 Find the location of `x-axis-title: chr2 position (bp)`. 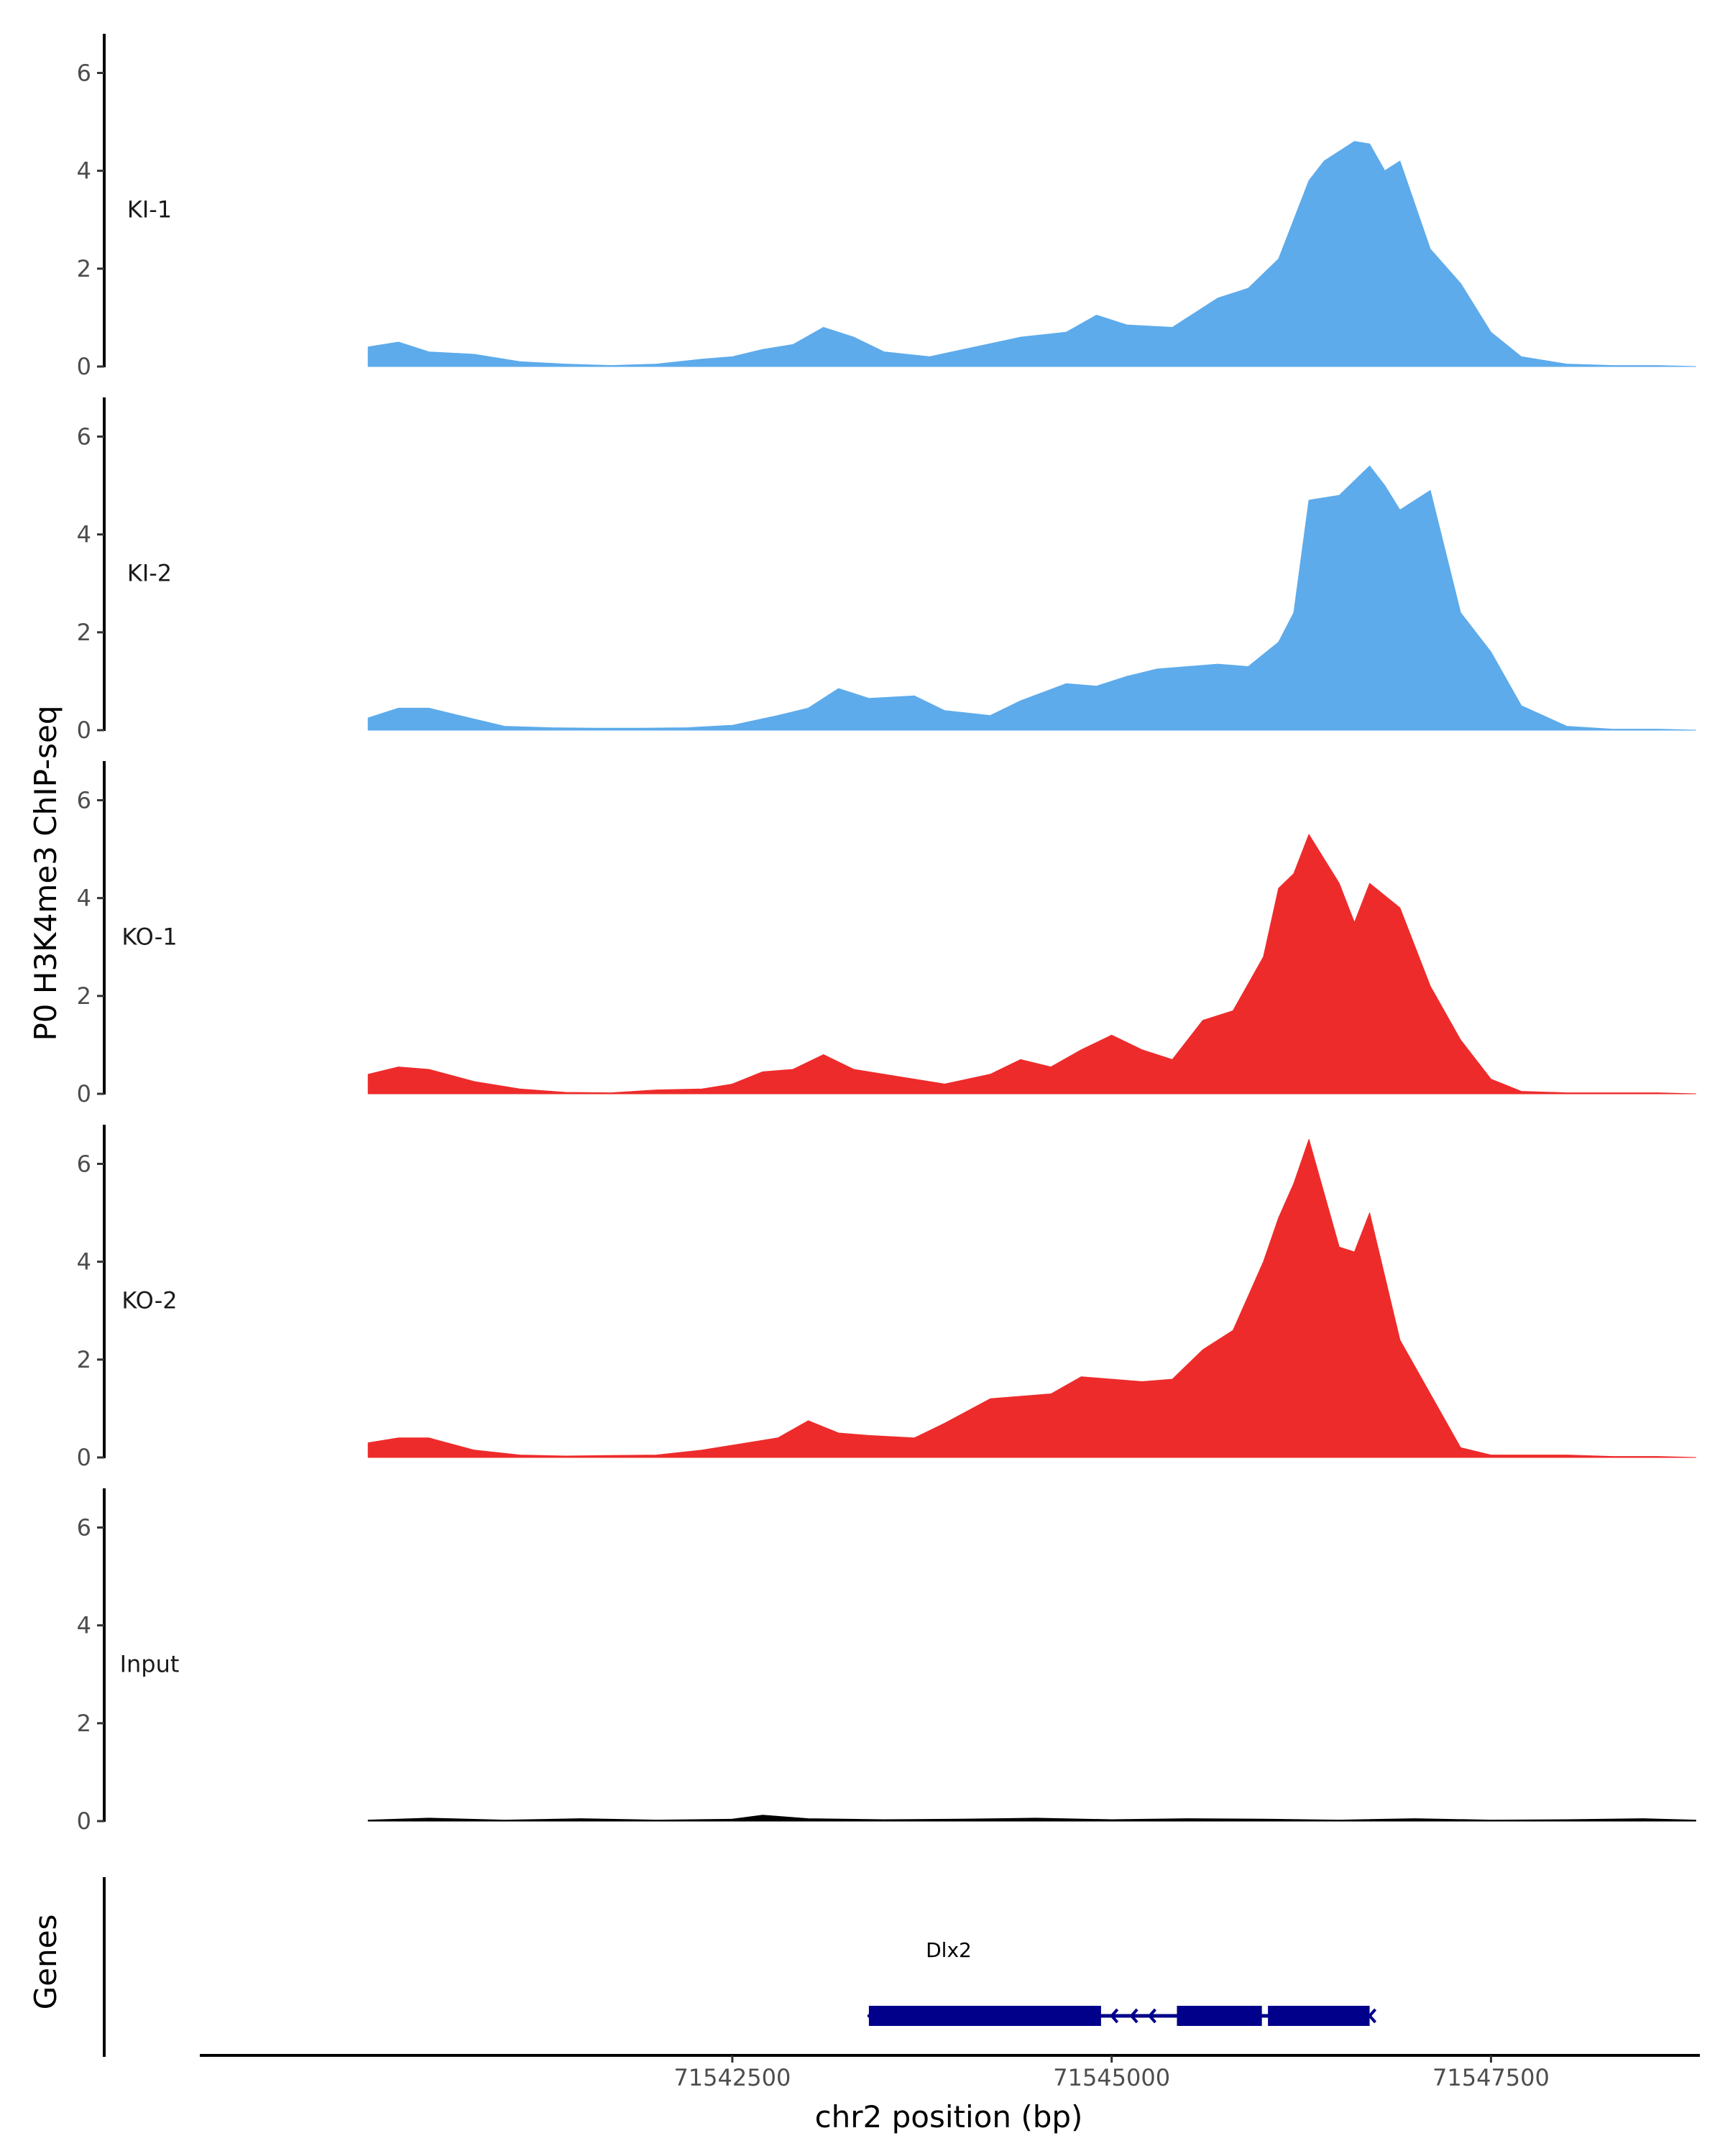

x-axis-title: chr2 position (bp) is located at coordinates (949, 2116).